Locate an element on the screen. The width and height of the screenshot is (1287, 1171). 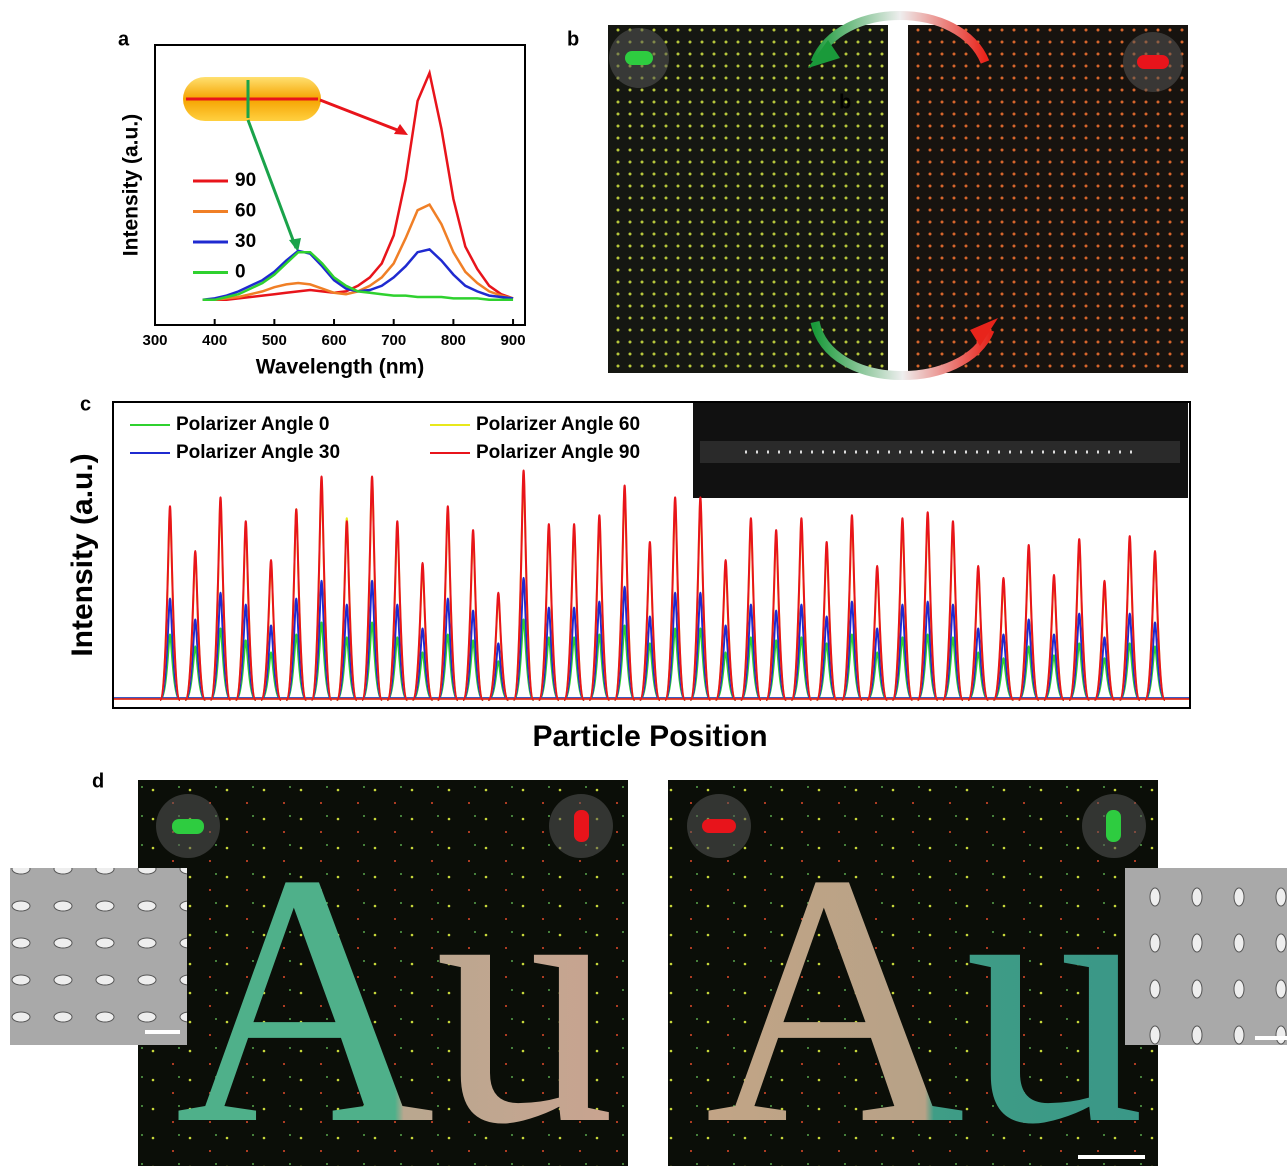
series-line is located at coordinates (358, 185).